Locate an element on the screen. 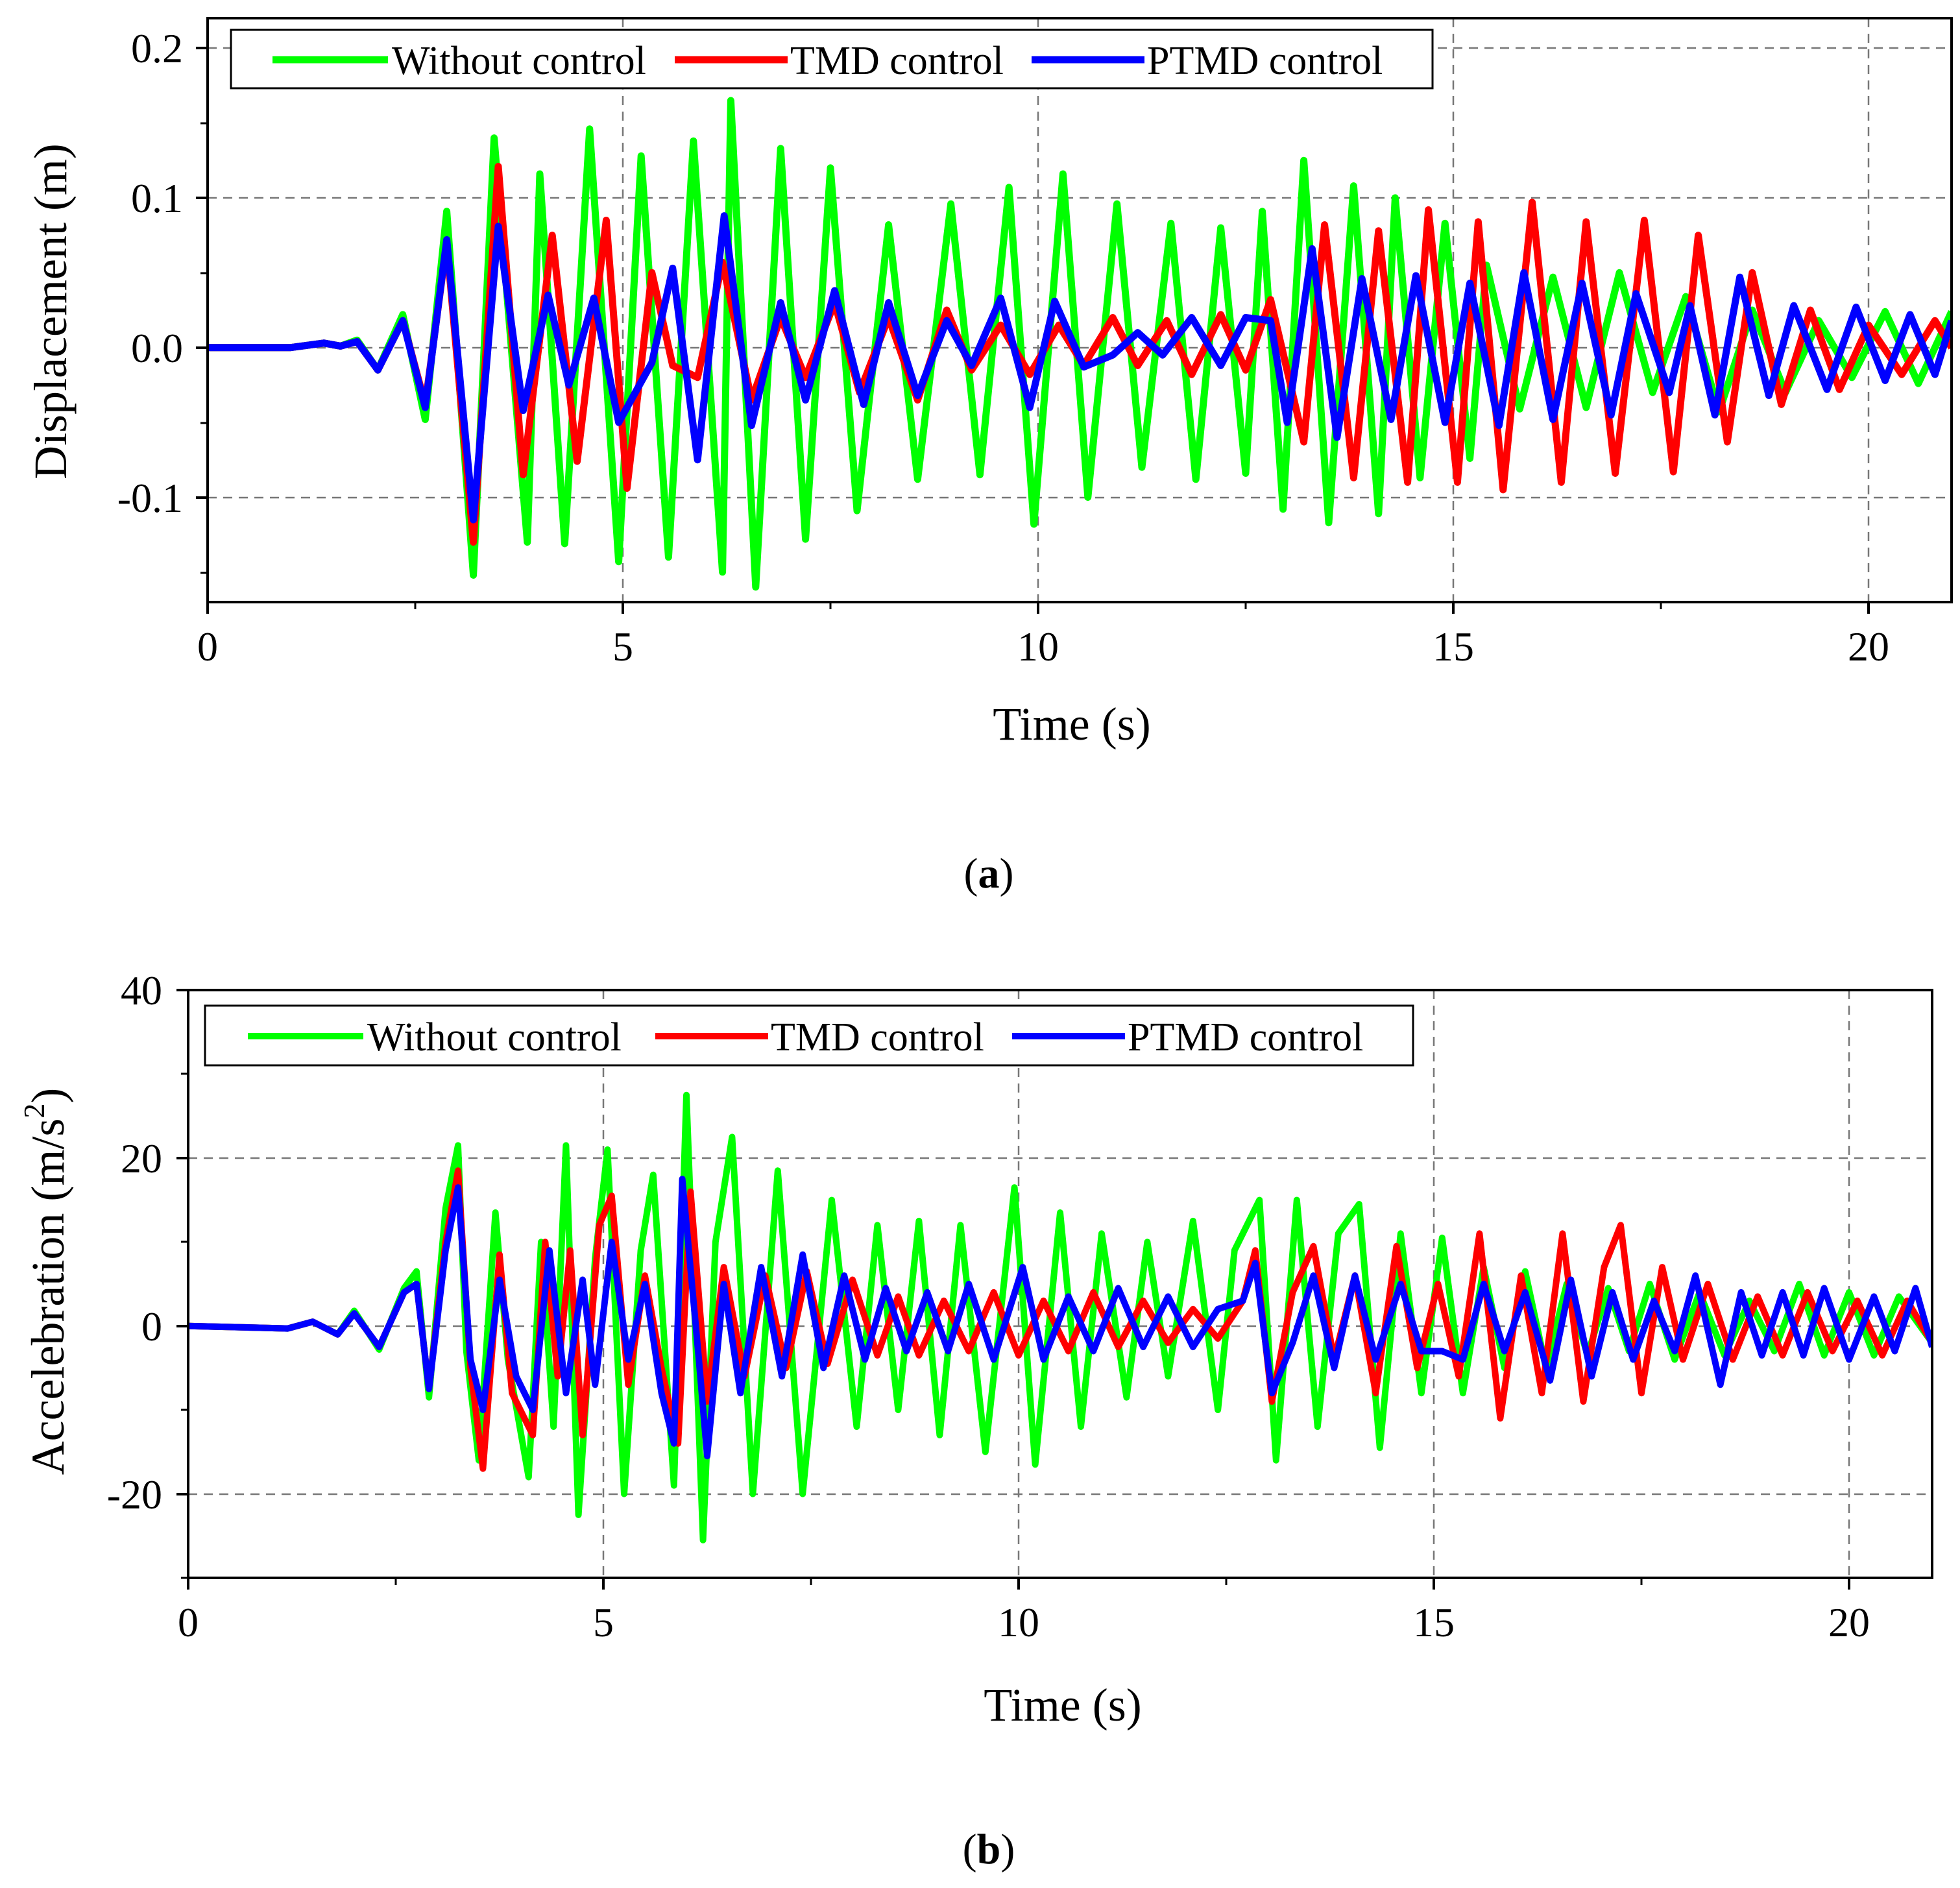 Image resolution: width=1960 pixels, height=1888 pixels. panel-b-legend-box is located at coordinates (809, 1035).